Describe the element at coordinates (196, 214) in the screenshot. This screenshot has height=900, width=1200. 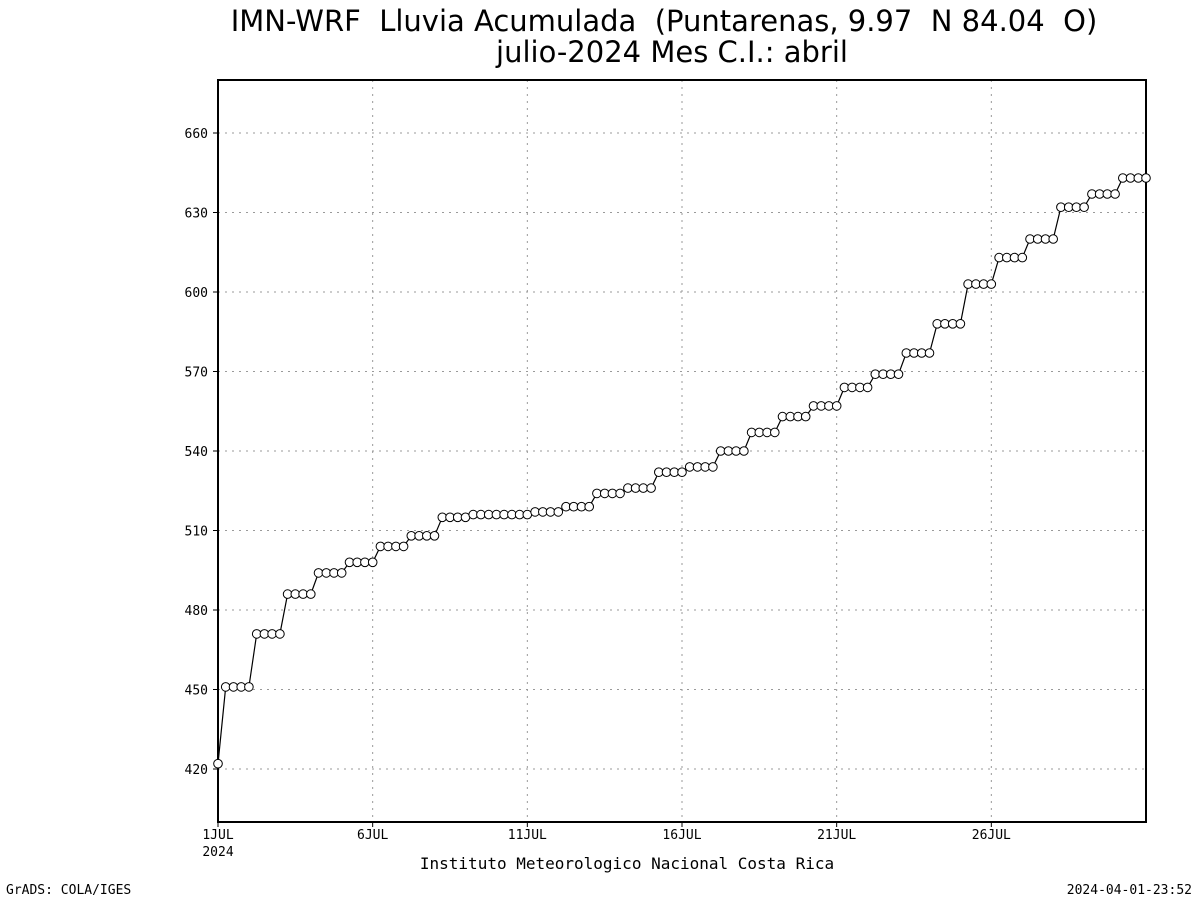
I see `y-tick-label: 630` at that location.